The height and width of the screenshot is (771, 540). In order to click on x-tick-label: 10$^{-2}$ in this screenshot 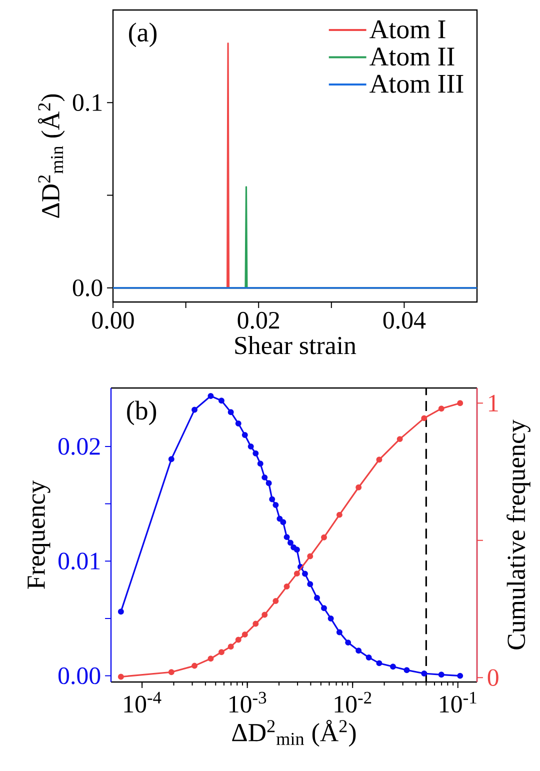, I will do `click(353, 702)`.